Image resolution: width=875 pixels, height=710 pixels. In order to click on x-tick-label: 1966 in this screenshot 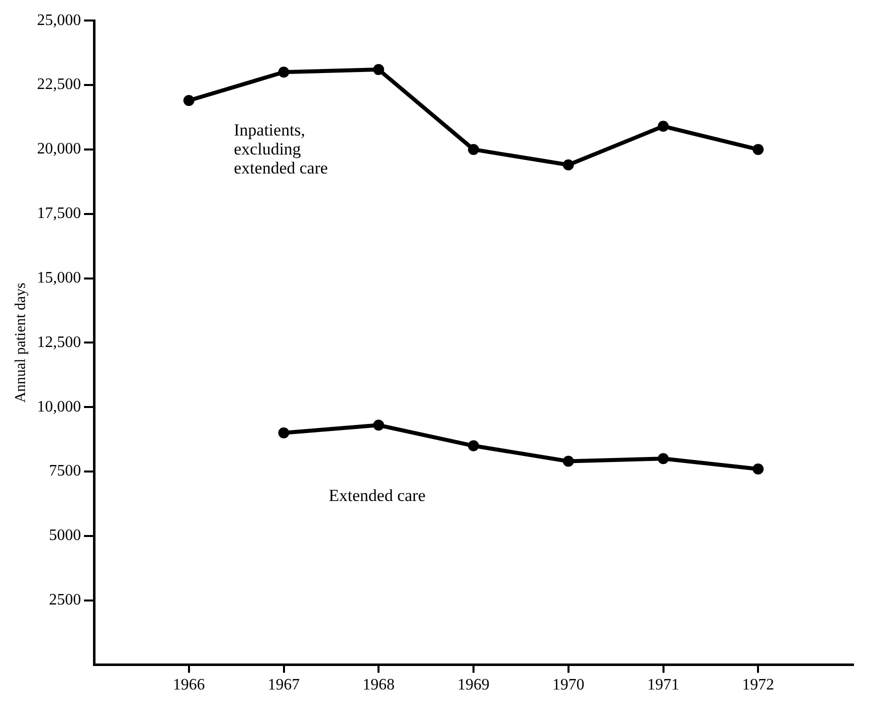, I will do `click(188, 685)`.